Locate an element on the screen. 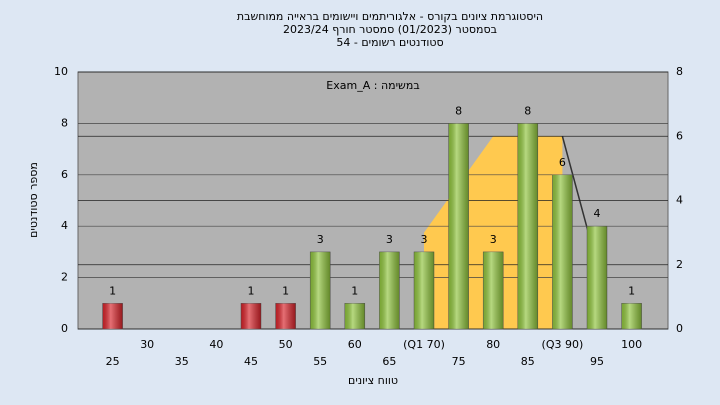  x-tick-label: 60 is located at coordinates (355, 344).